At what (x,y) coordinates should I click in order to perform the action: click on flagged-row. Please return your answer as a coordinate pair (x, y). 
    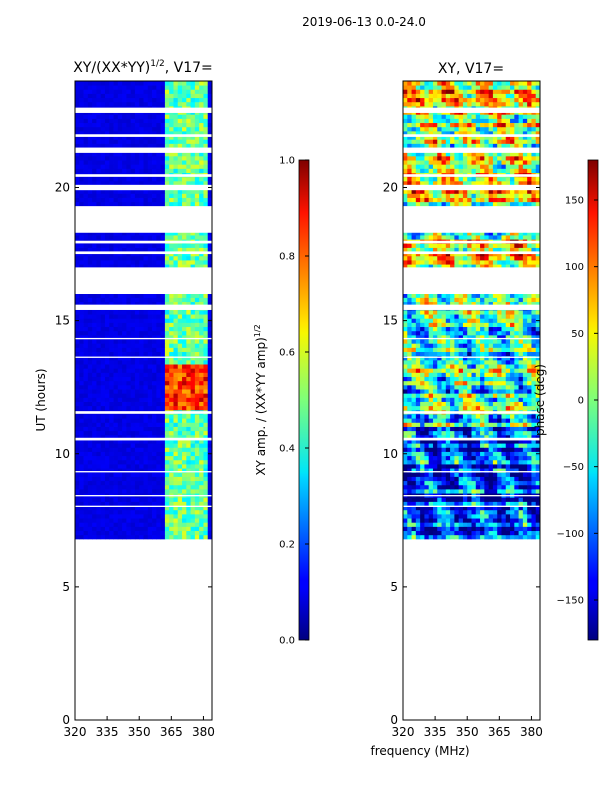
    Looking at the image, I should click on (143, 439).